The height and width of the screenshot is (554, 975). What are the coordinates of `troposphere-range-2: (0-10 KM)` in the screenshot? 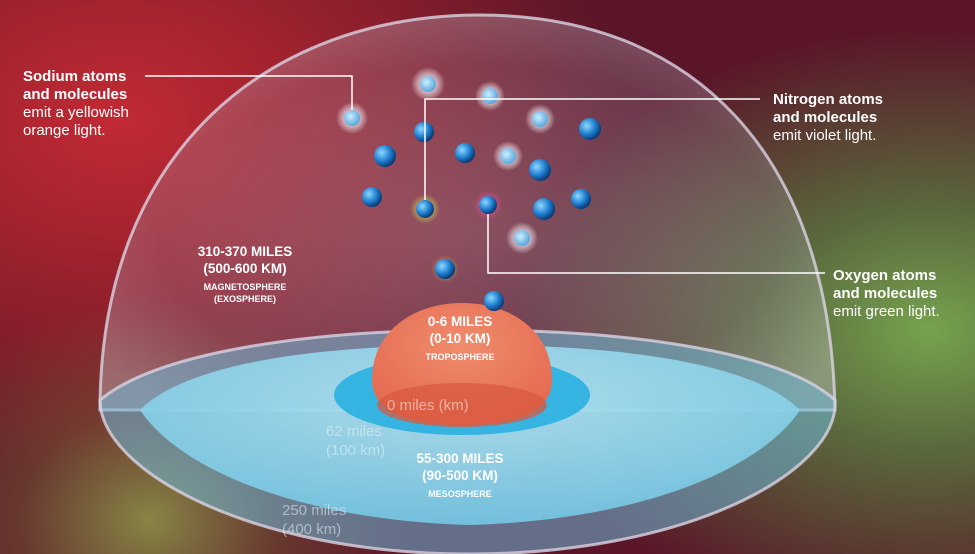 It's located at (460, 338).